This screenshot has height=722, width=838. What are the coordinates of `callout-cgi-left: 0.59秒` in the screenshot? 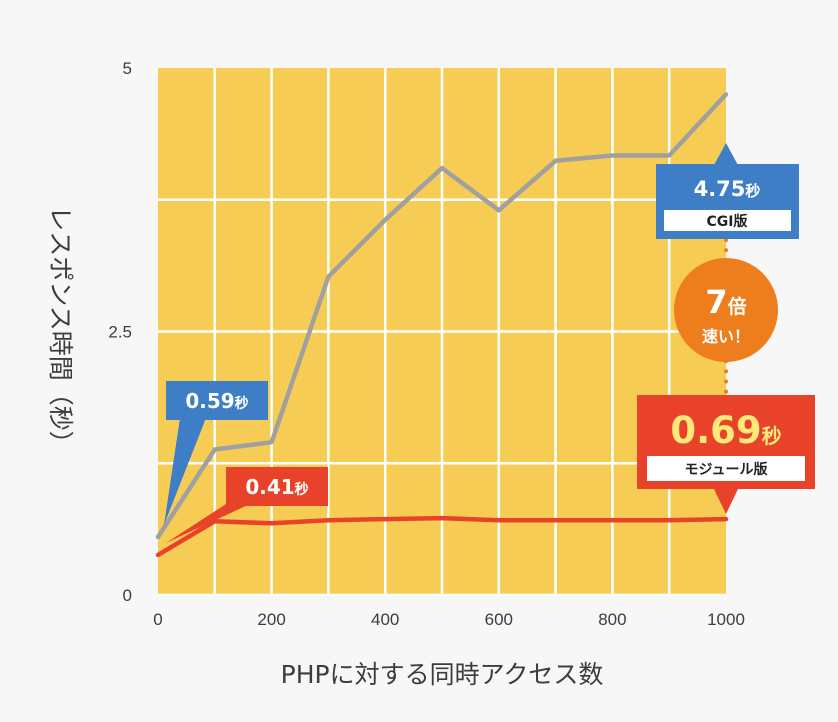 It's located at (216, 453).